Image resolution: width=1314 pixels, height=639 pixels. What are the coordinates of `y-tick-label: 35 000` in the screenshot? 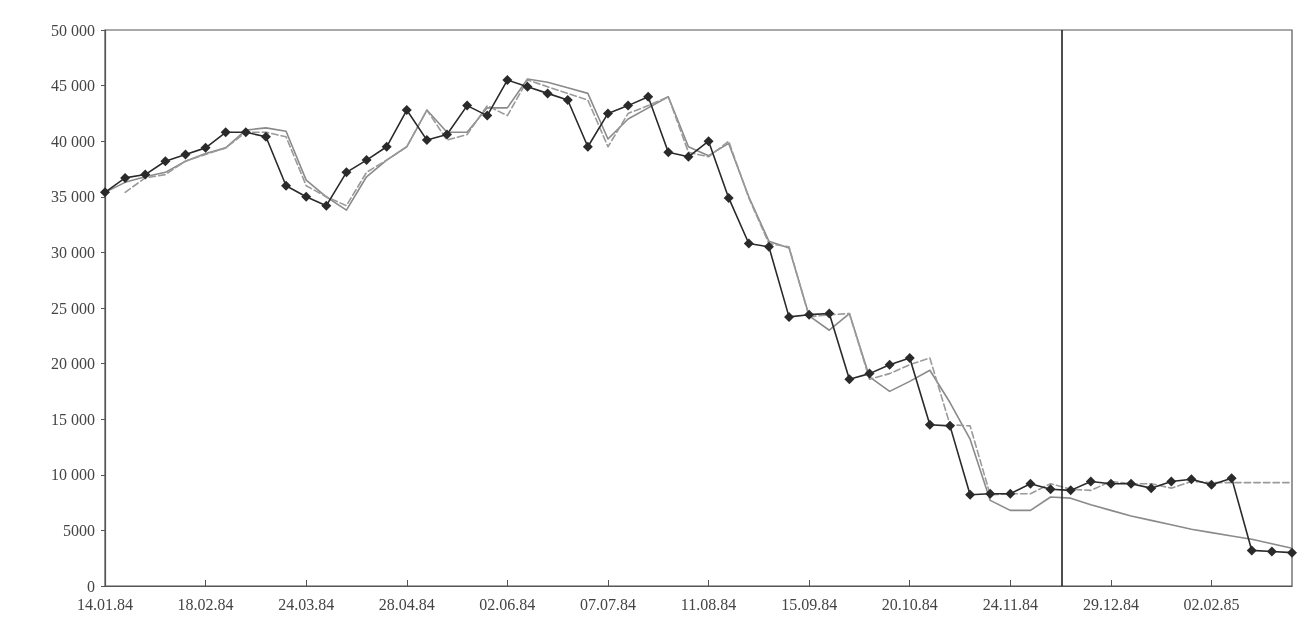 It's located at (73, 197).